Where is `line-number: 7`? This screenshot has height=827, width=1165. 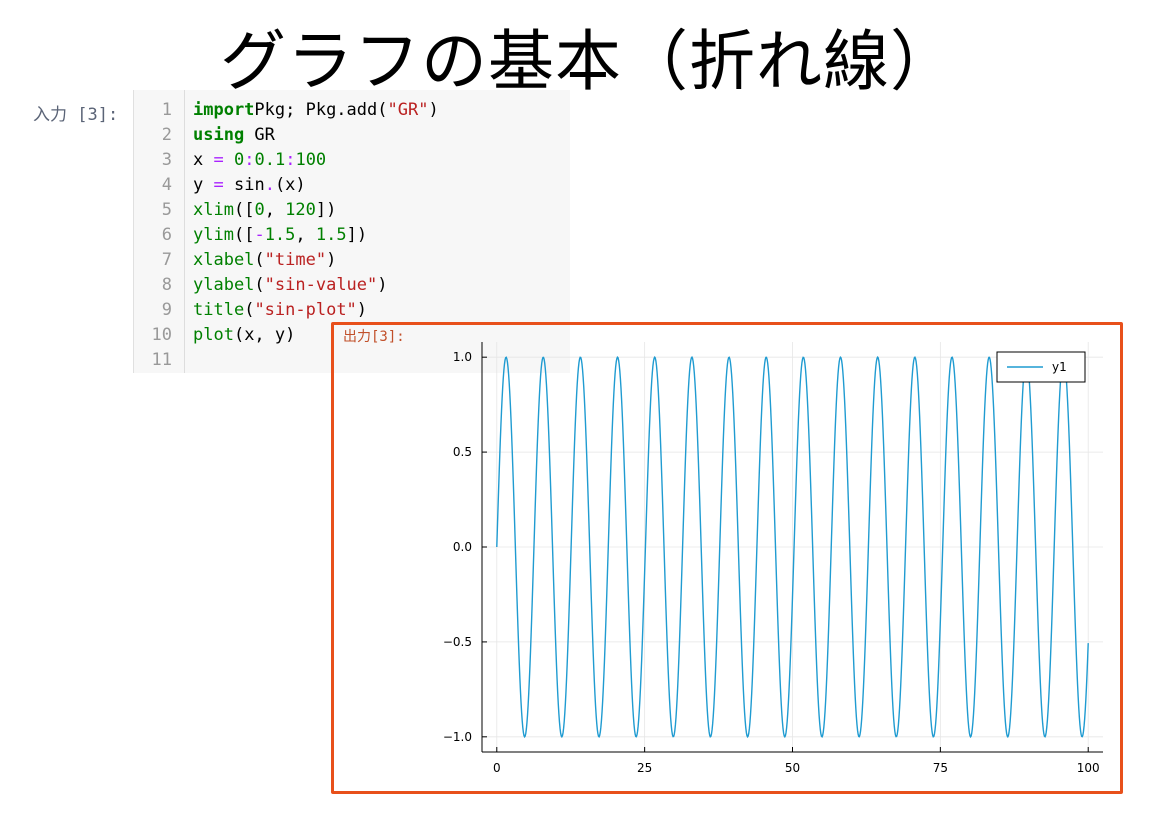 line-number: 7 is located at coordinates (166, 260).